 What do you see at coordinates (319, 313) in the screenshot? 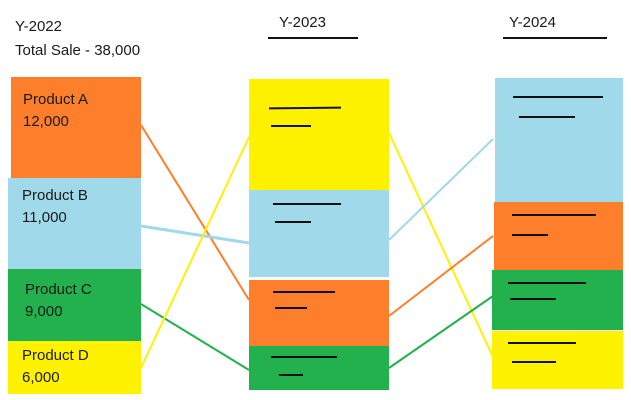
I see `product-a-2023-box` at bounding box center [319, 313].